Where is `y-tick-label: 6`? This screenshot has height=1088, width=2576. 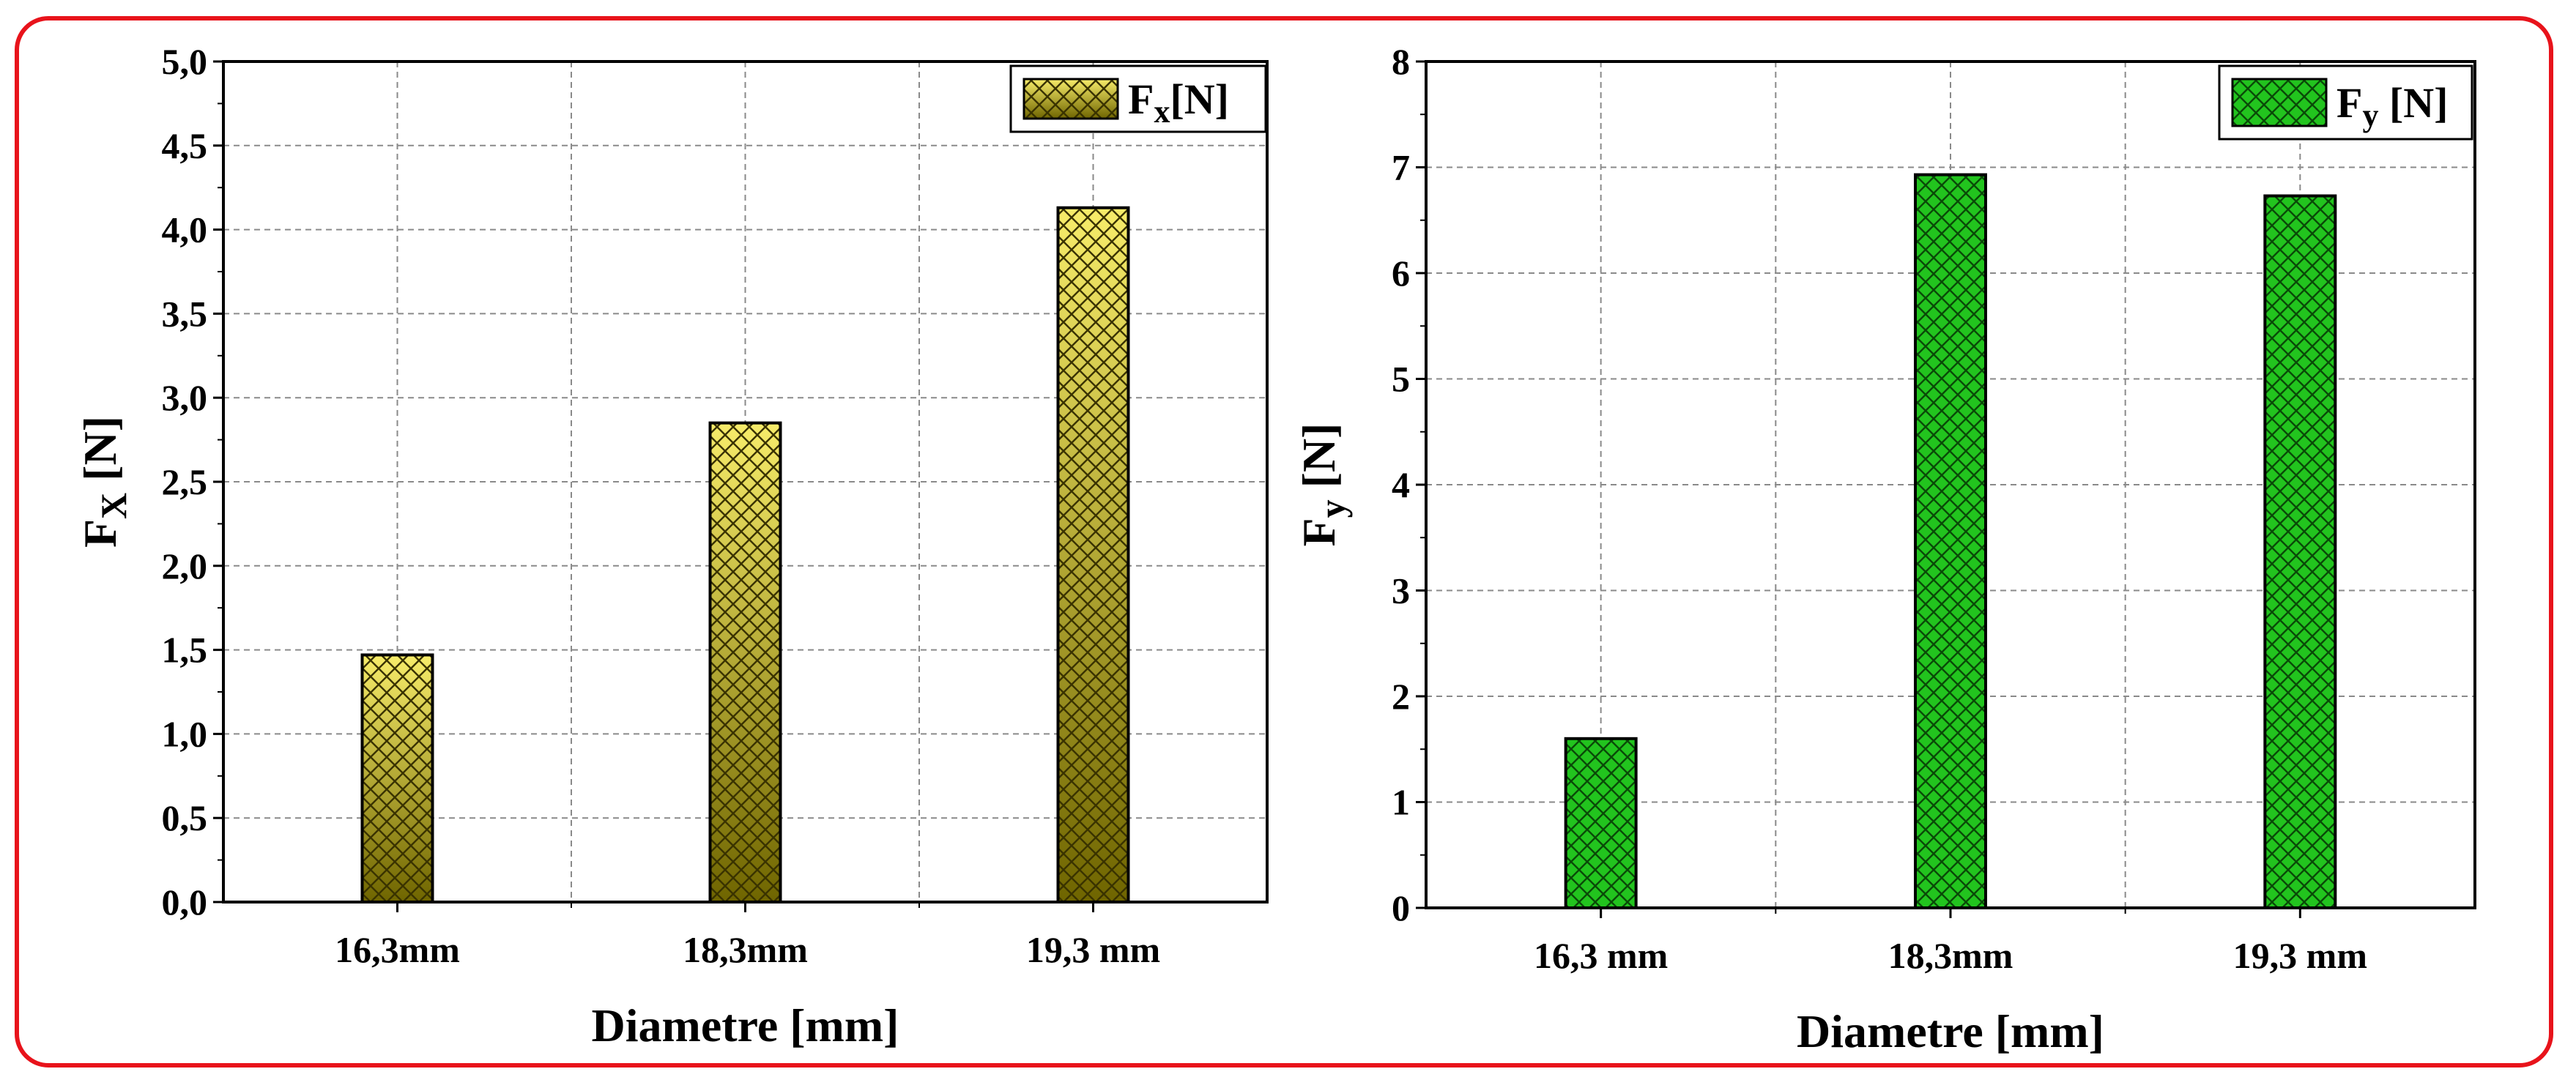 y-tick-label: 6 is located at coordinates (1401, 273).